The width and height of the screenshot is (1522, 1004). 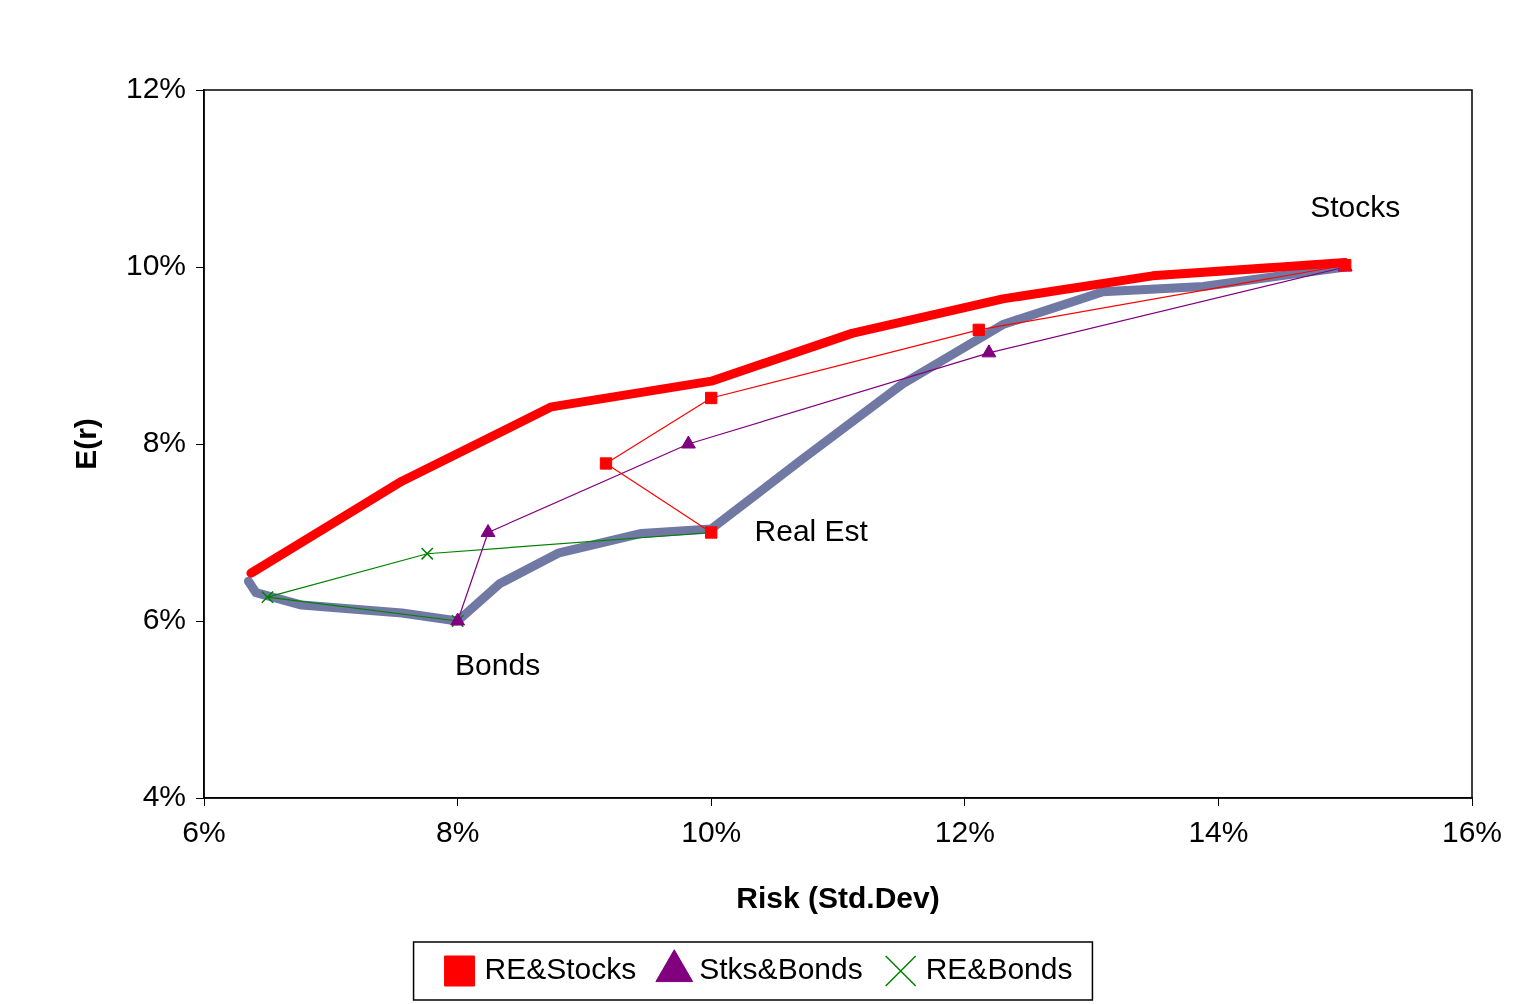 What do you see at coordinates (86, 444) in the screenshot?
I see `y-axis-title: E(r)` at bounding box center [86, 444].